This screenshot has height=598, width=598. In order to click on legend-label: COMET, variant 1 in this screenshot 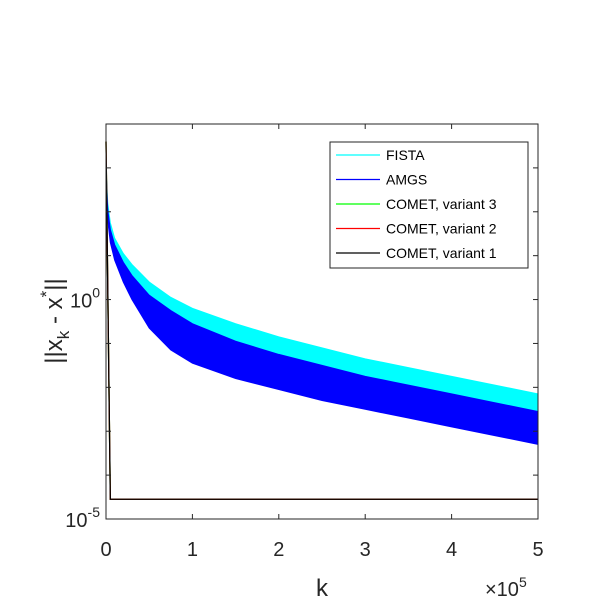, I will do `click(441, 253)`.